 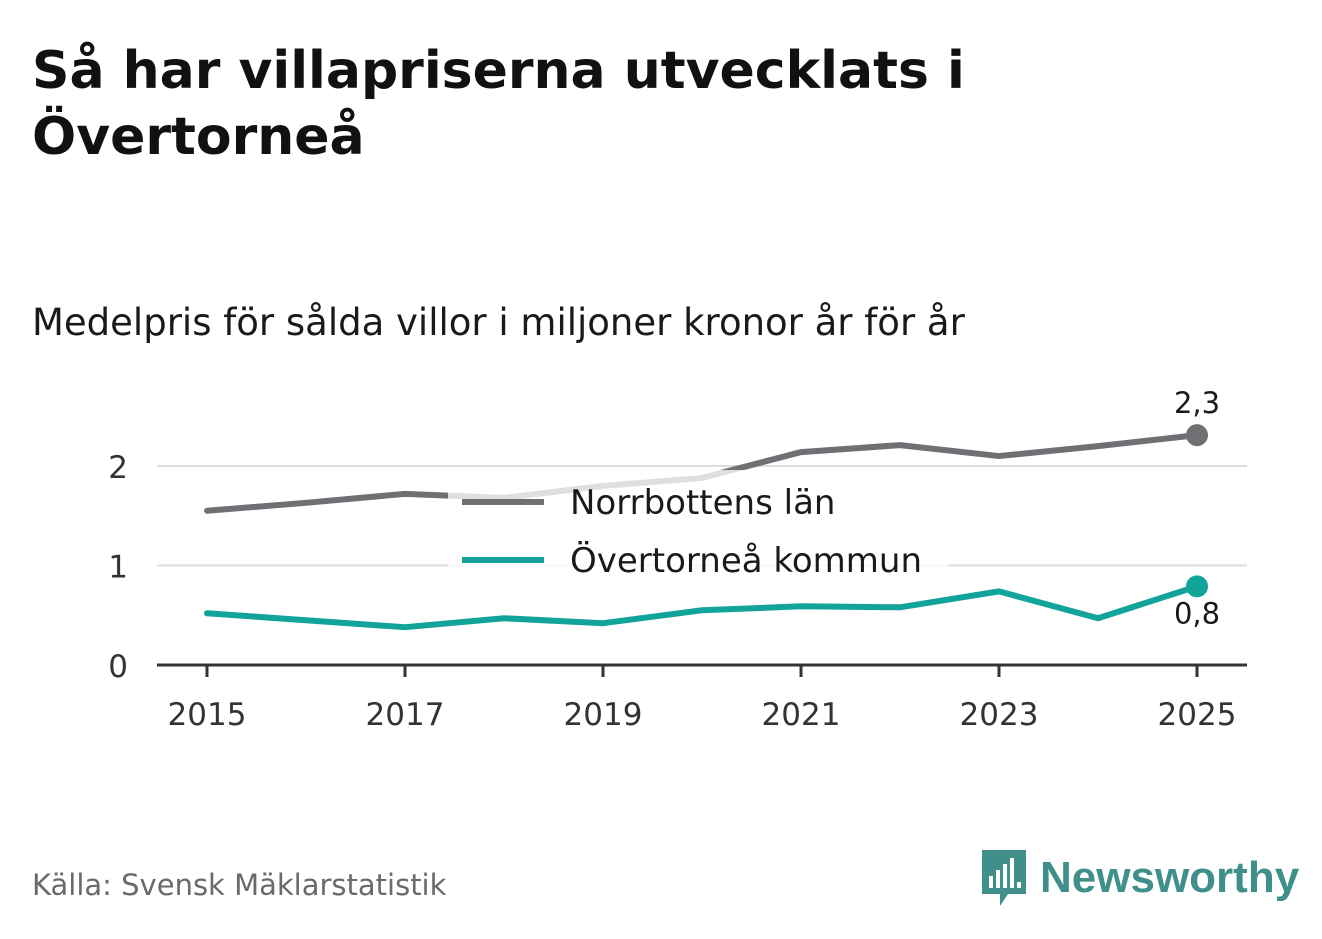 What do you see at coordinates (1197, 613) in the screenshot?
I see `end-label-overtornea: 0,8` at bounding box center [1197, 613].